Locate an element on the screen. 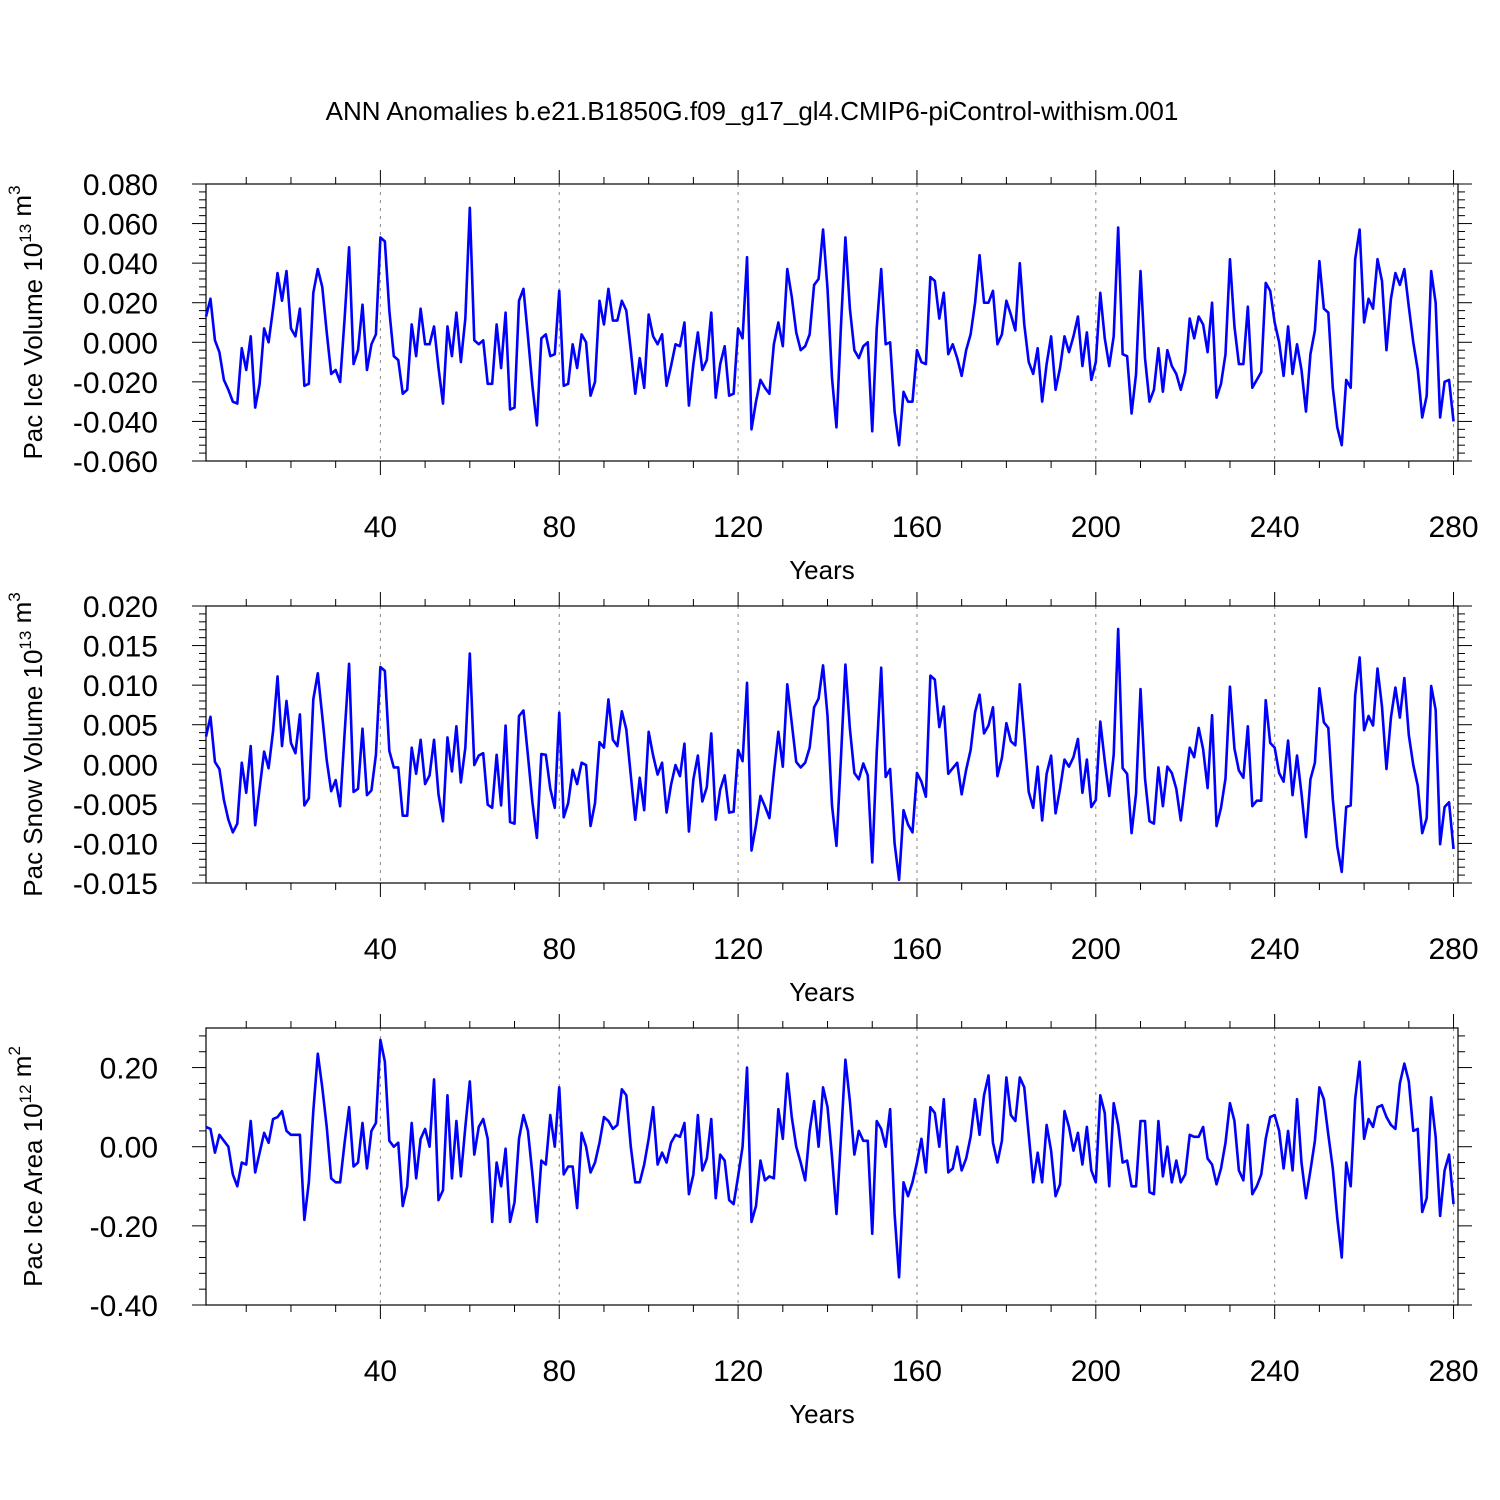 This screenshot has width=1500, height=1500. y-tick-label: 0.20 is located at coordinates (129, 1069).